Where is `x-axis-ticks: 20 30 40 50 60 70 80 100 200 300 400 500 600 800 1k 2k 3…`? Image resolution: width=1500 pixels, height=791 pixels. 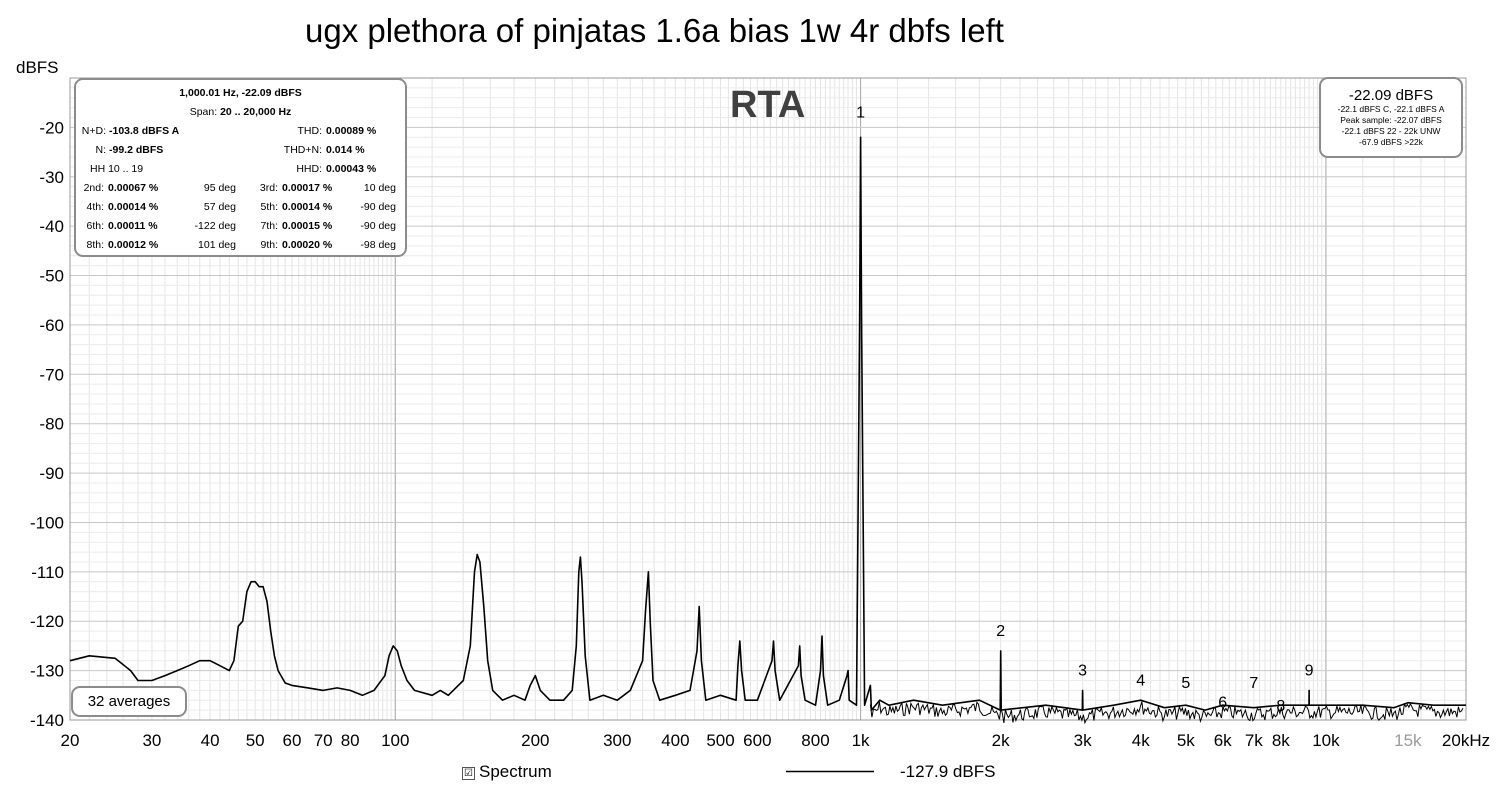 x-axis-ticks: 20 30 40 50 60 70 80 100 200 300 400 500 600 800 1k 2k 3… is located at coordinates (776, 740).